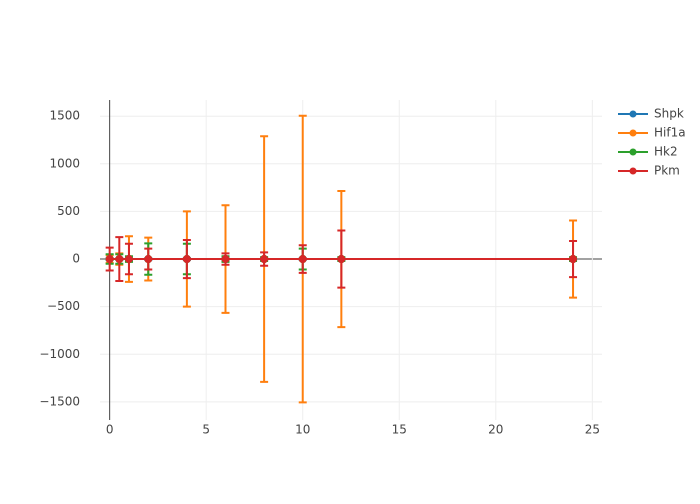 This screenshot has width=700, height=504. Describe the element at coordinates (206, 430) in the screenshot. I see `x-tick-label: 5` at that location.